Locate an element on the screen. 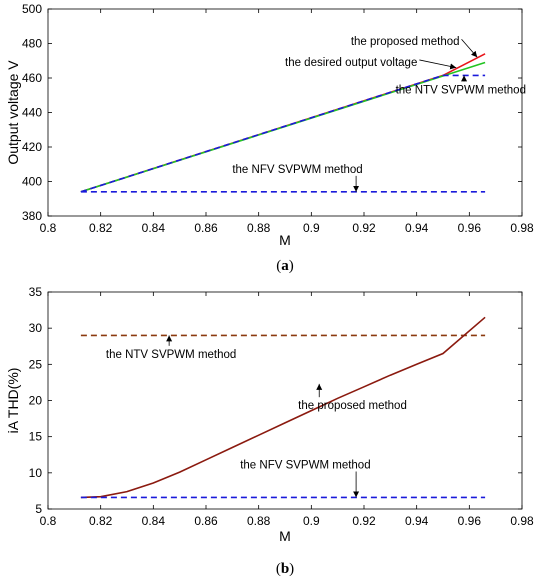  y-tick-label: 460 is located at coordinates (32, 78).